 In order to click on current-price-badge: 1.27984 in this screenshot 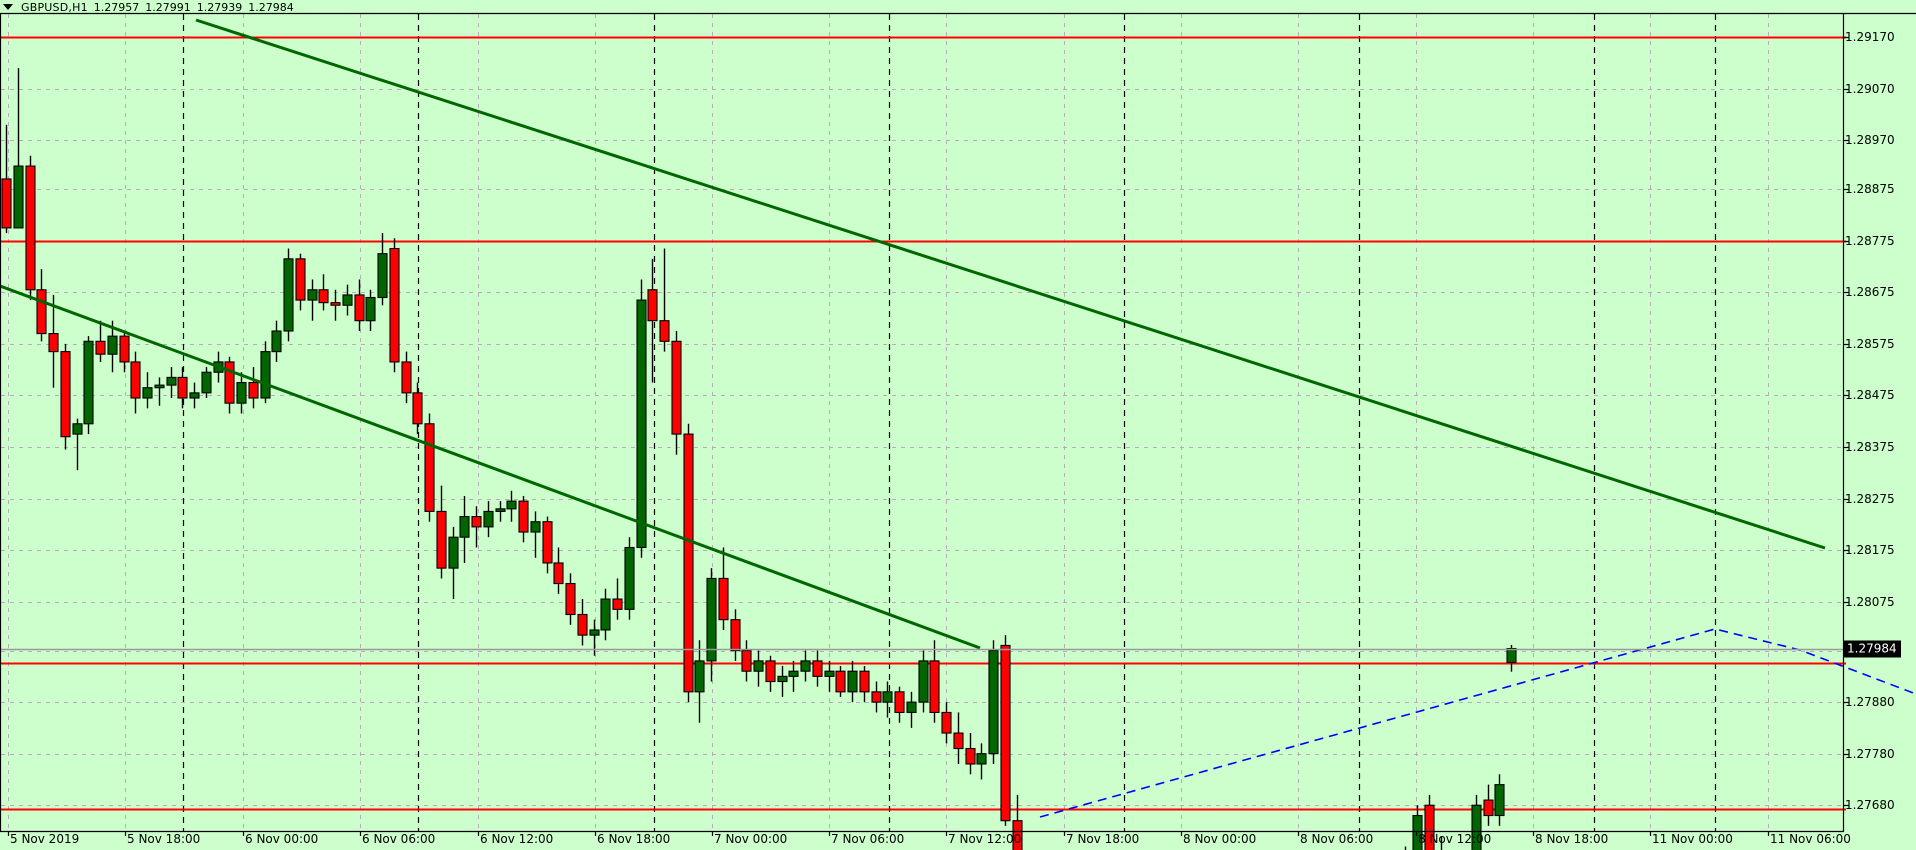, I will do `click(1872, 649)`.